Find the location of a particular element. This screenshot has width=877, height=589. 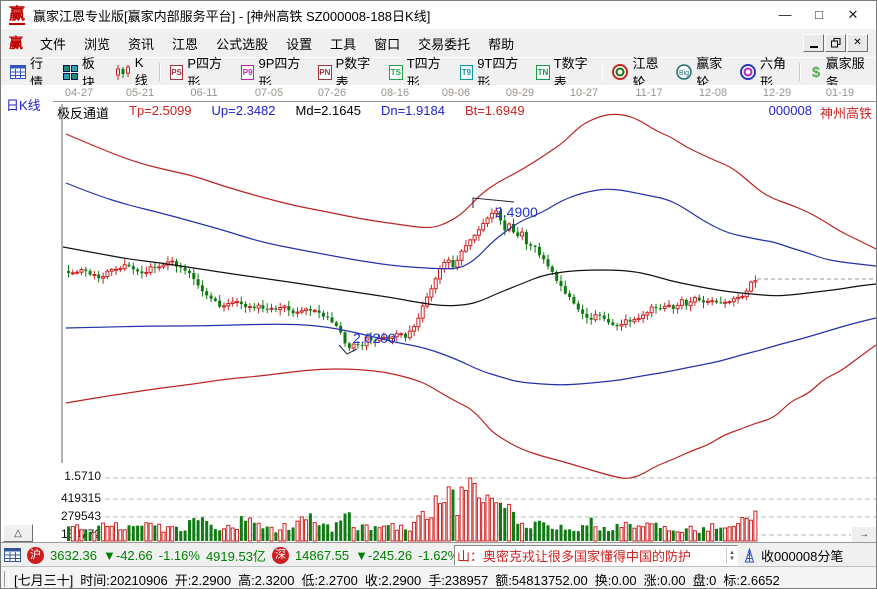

sh-index-value: 3632.36 is located at coordinates (73, 555).